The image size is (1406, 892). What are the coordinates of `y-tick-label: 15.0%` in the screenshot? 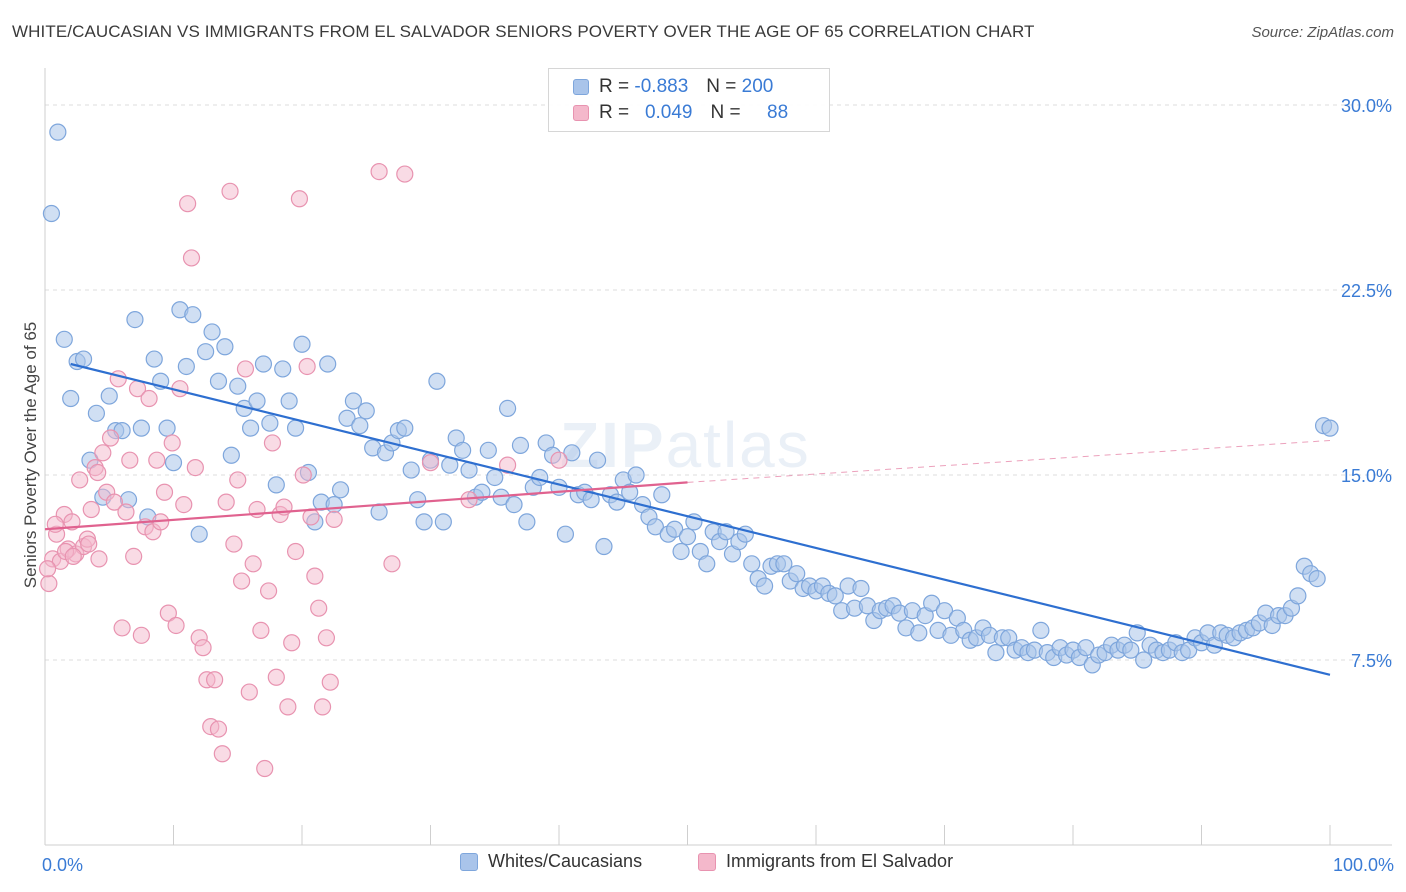 It's located at (1366, 476).